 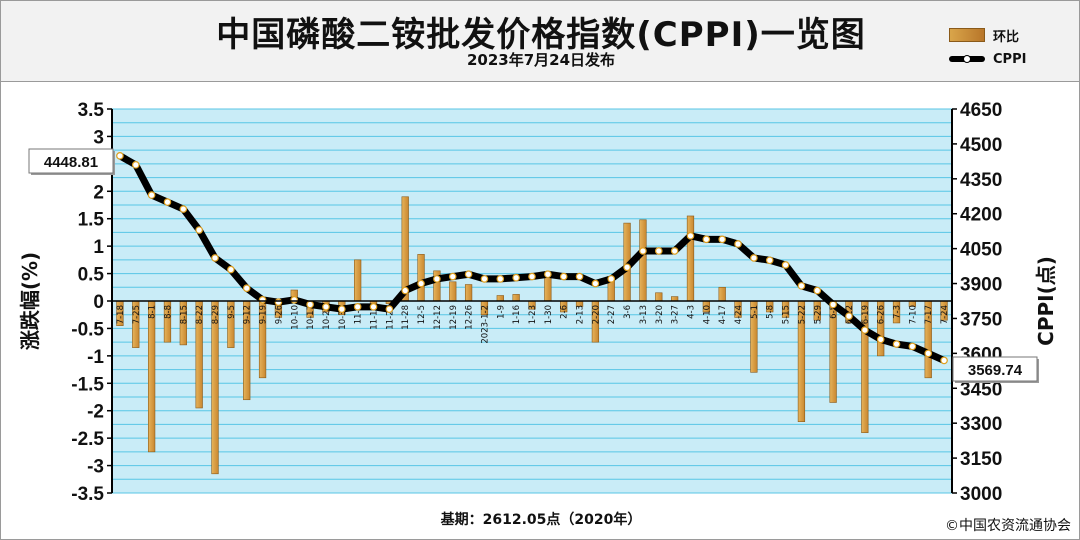 I want to click on x-tick-label: 9-5, so click(x=232, y=312).